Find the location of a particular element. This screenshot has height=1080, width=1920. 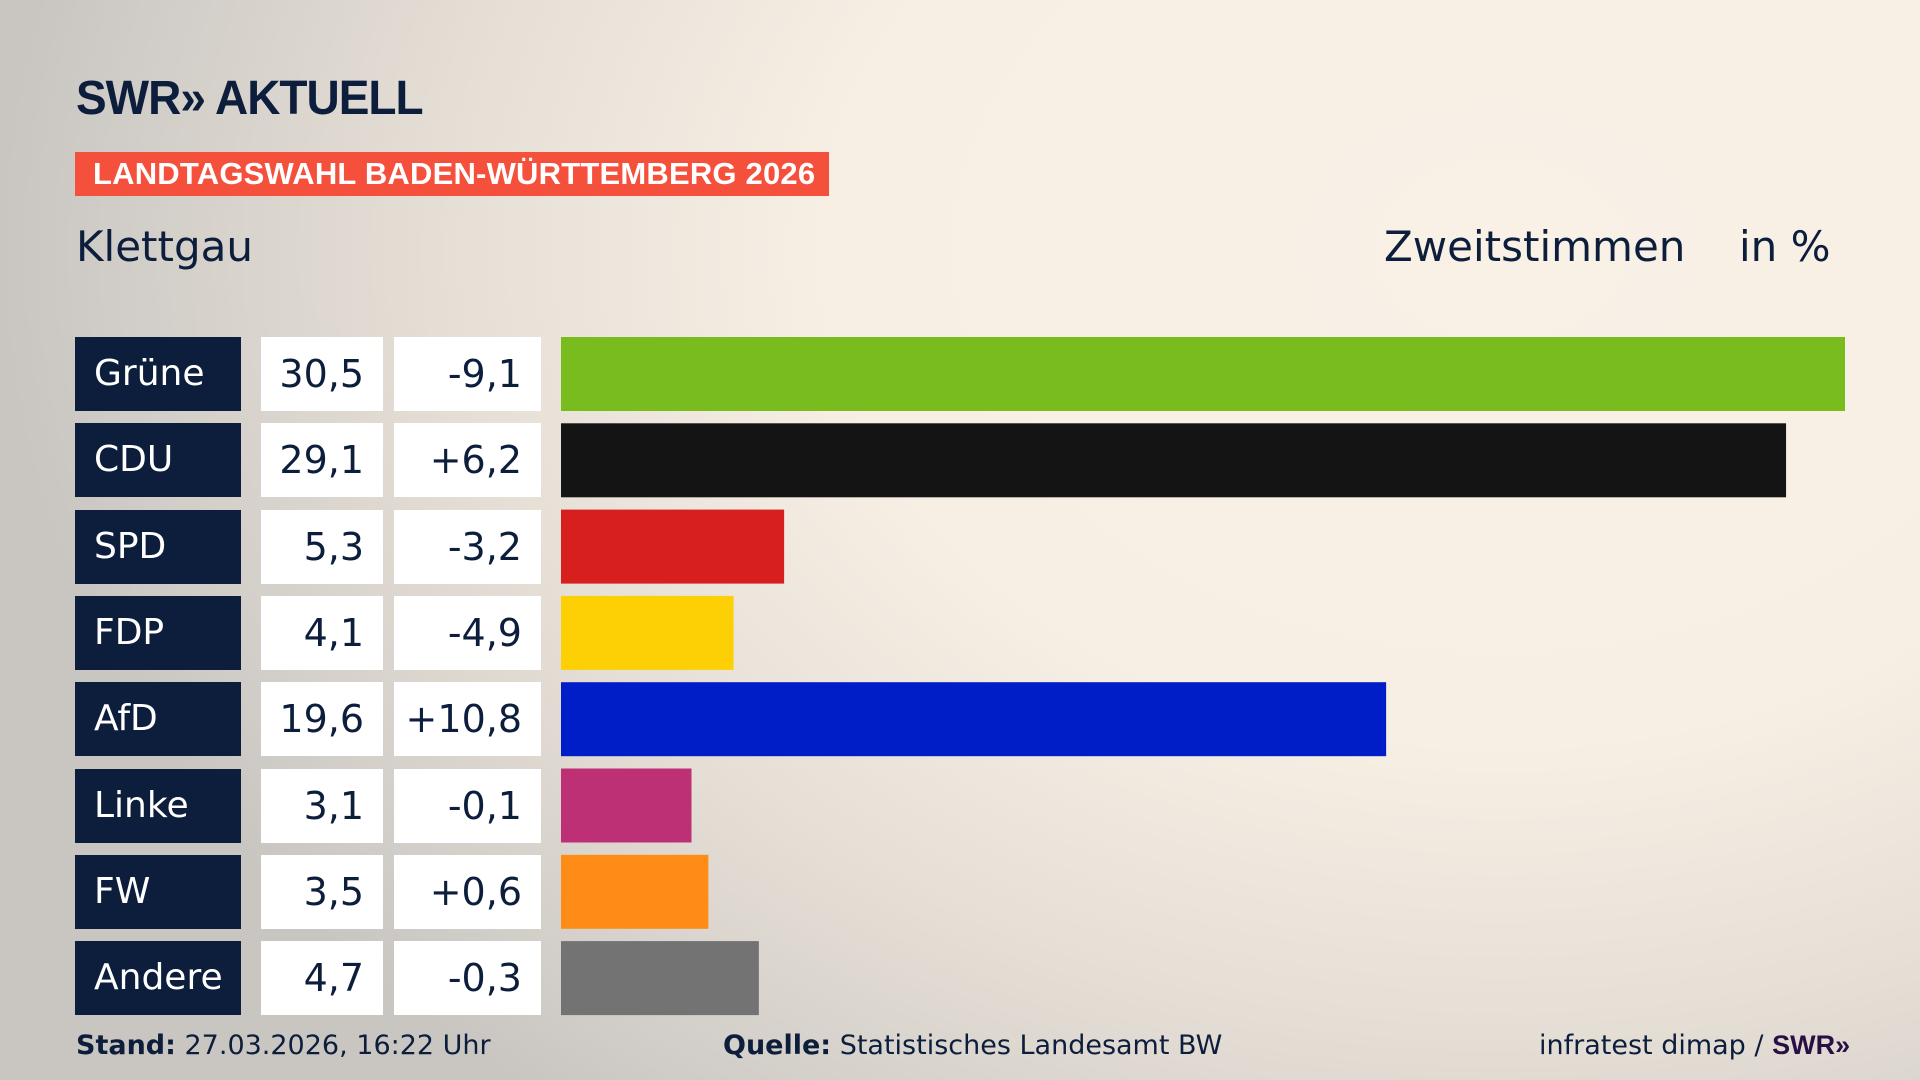

vote-change: -4,9 is located at coordinates (467, 632).